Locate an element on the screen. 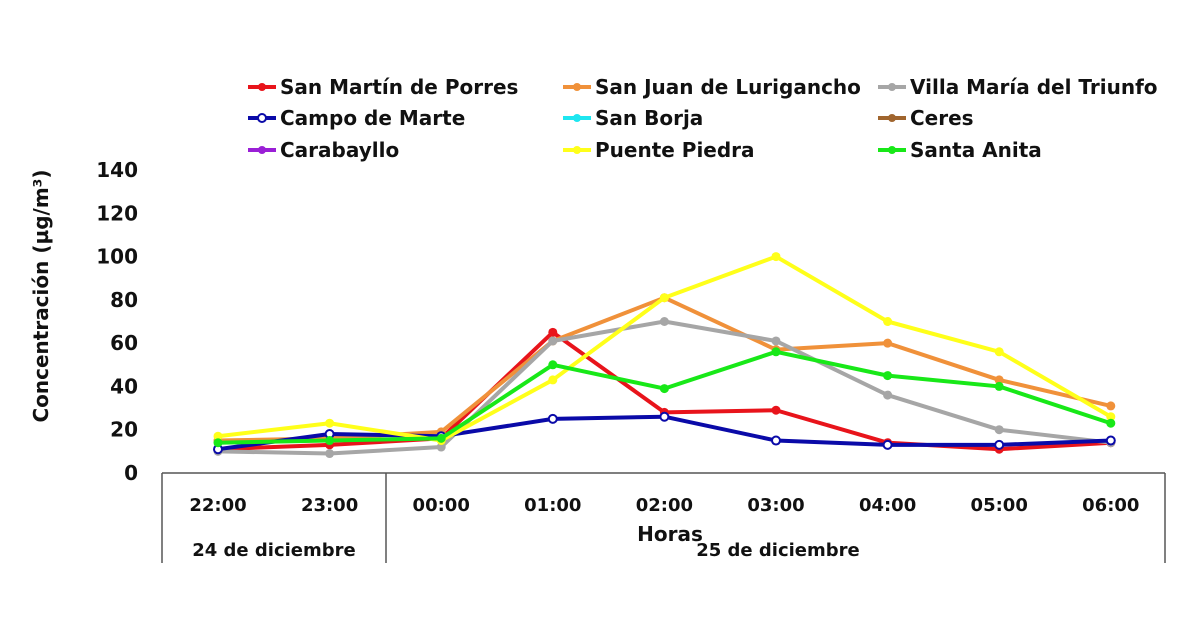 This screenshot has width=1200, height=630. legend-item: Ceres is located at coordinates (926, 118).